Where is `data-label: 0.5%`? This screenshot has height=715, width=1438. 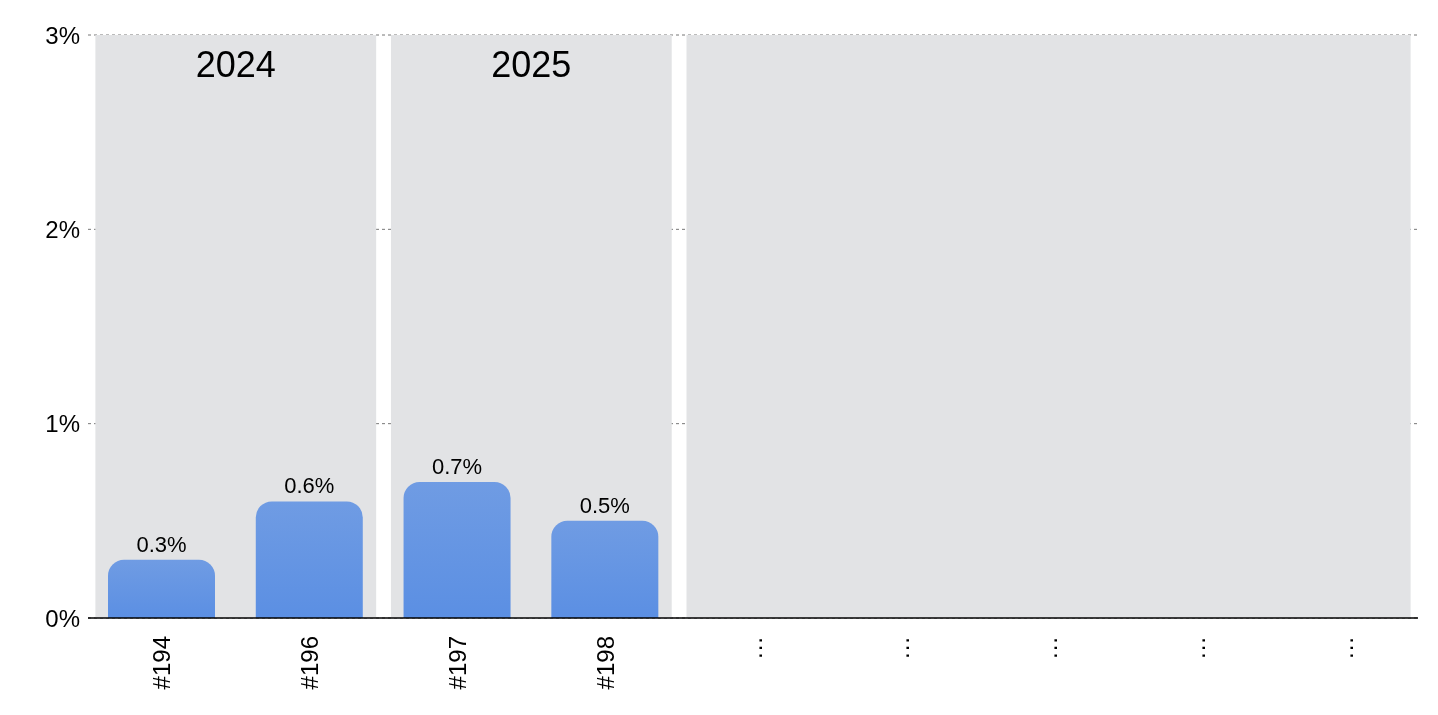
data-label: 0.5% is located at coordinates (604, 505).